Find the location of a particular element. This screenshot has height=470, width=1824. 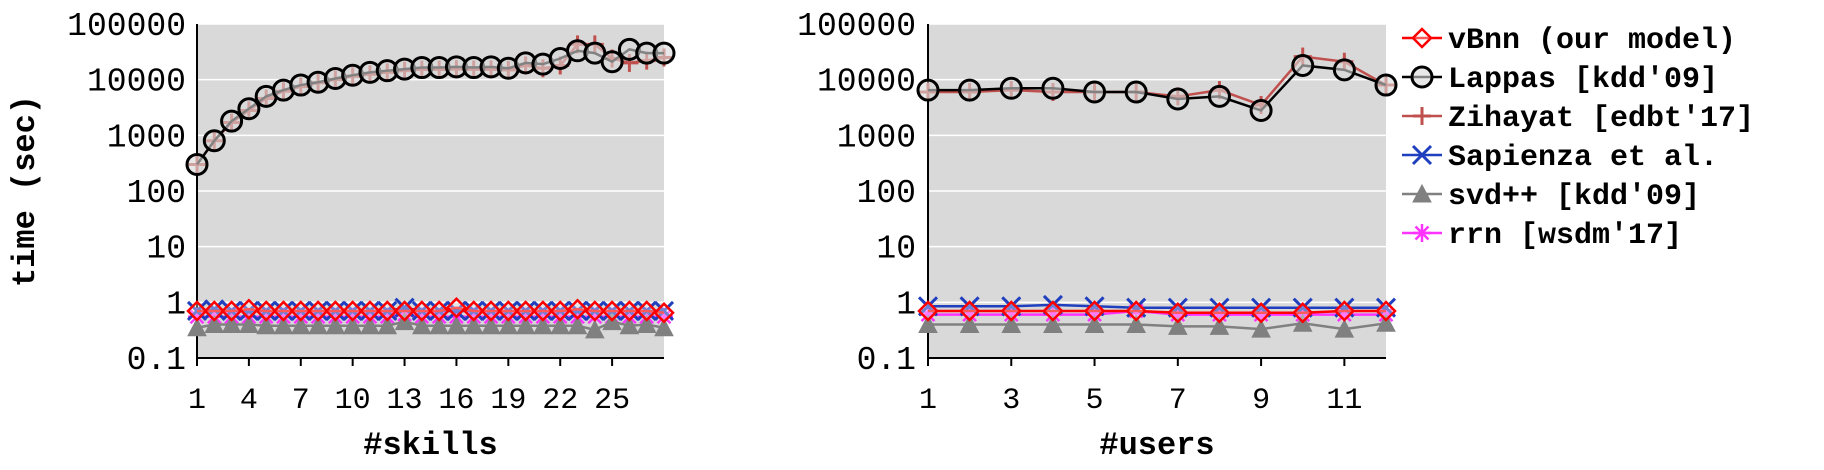

legend-entry: vBnn (our model) is located at coordinates (1569, 41).